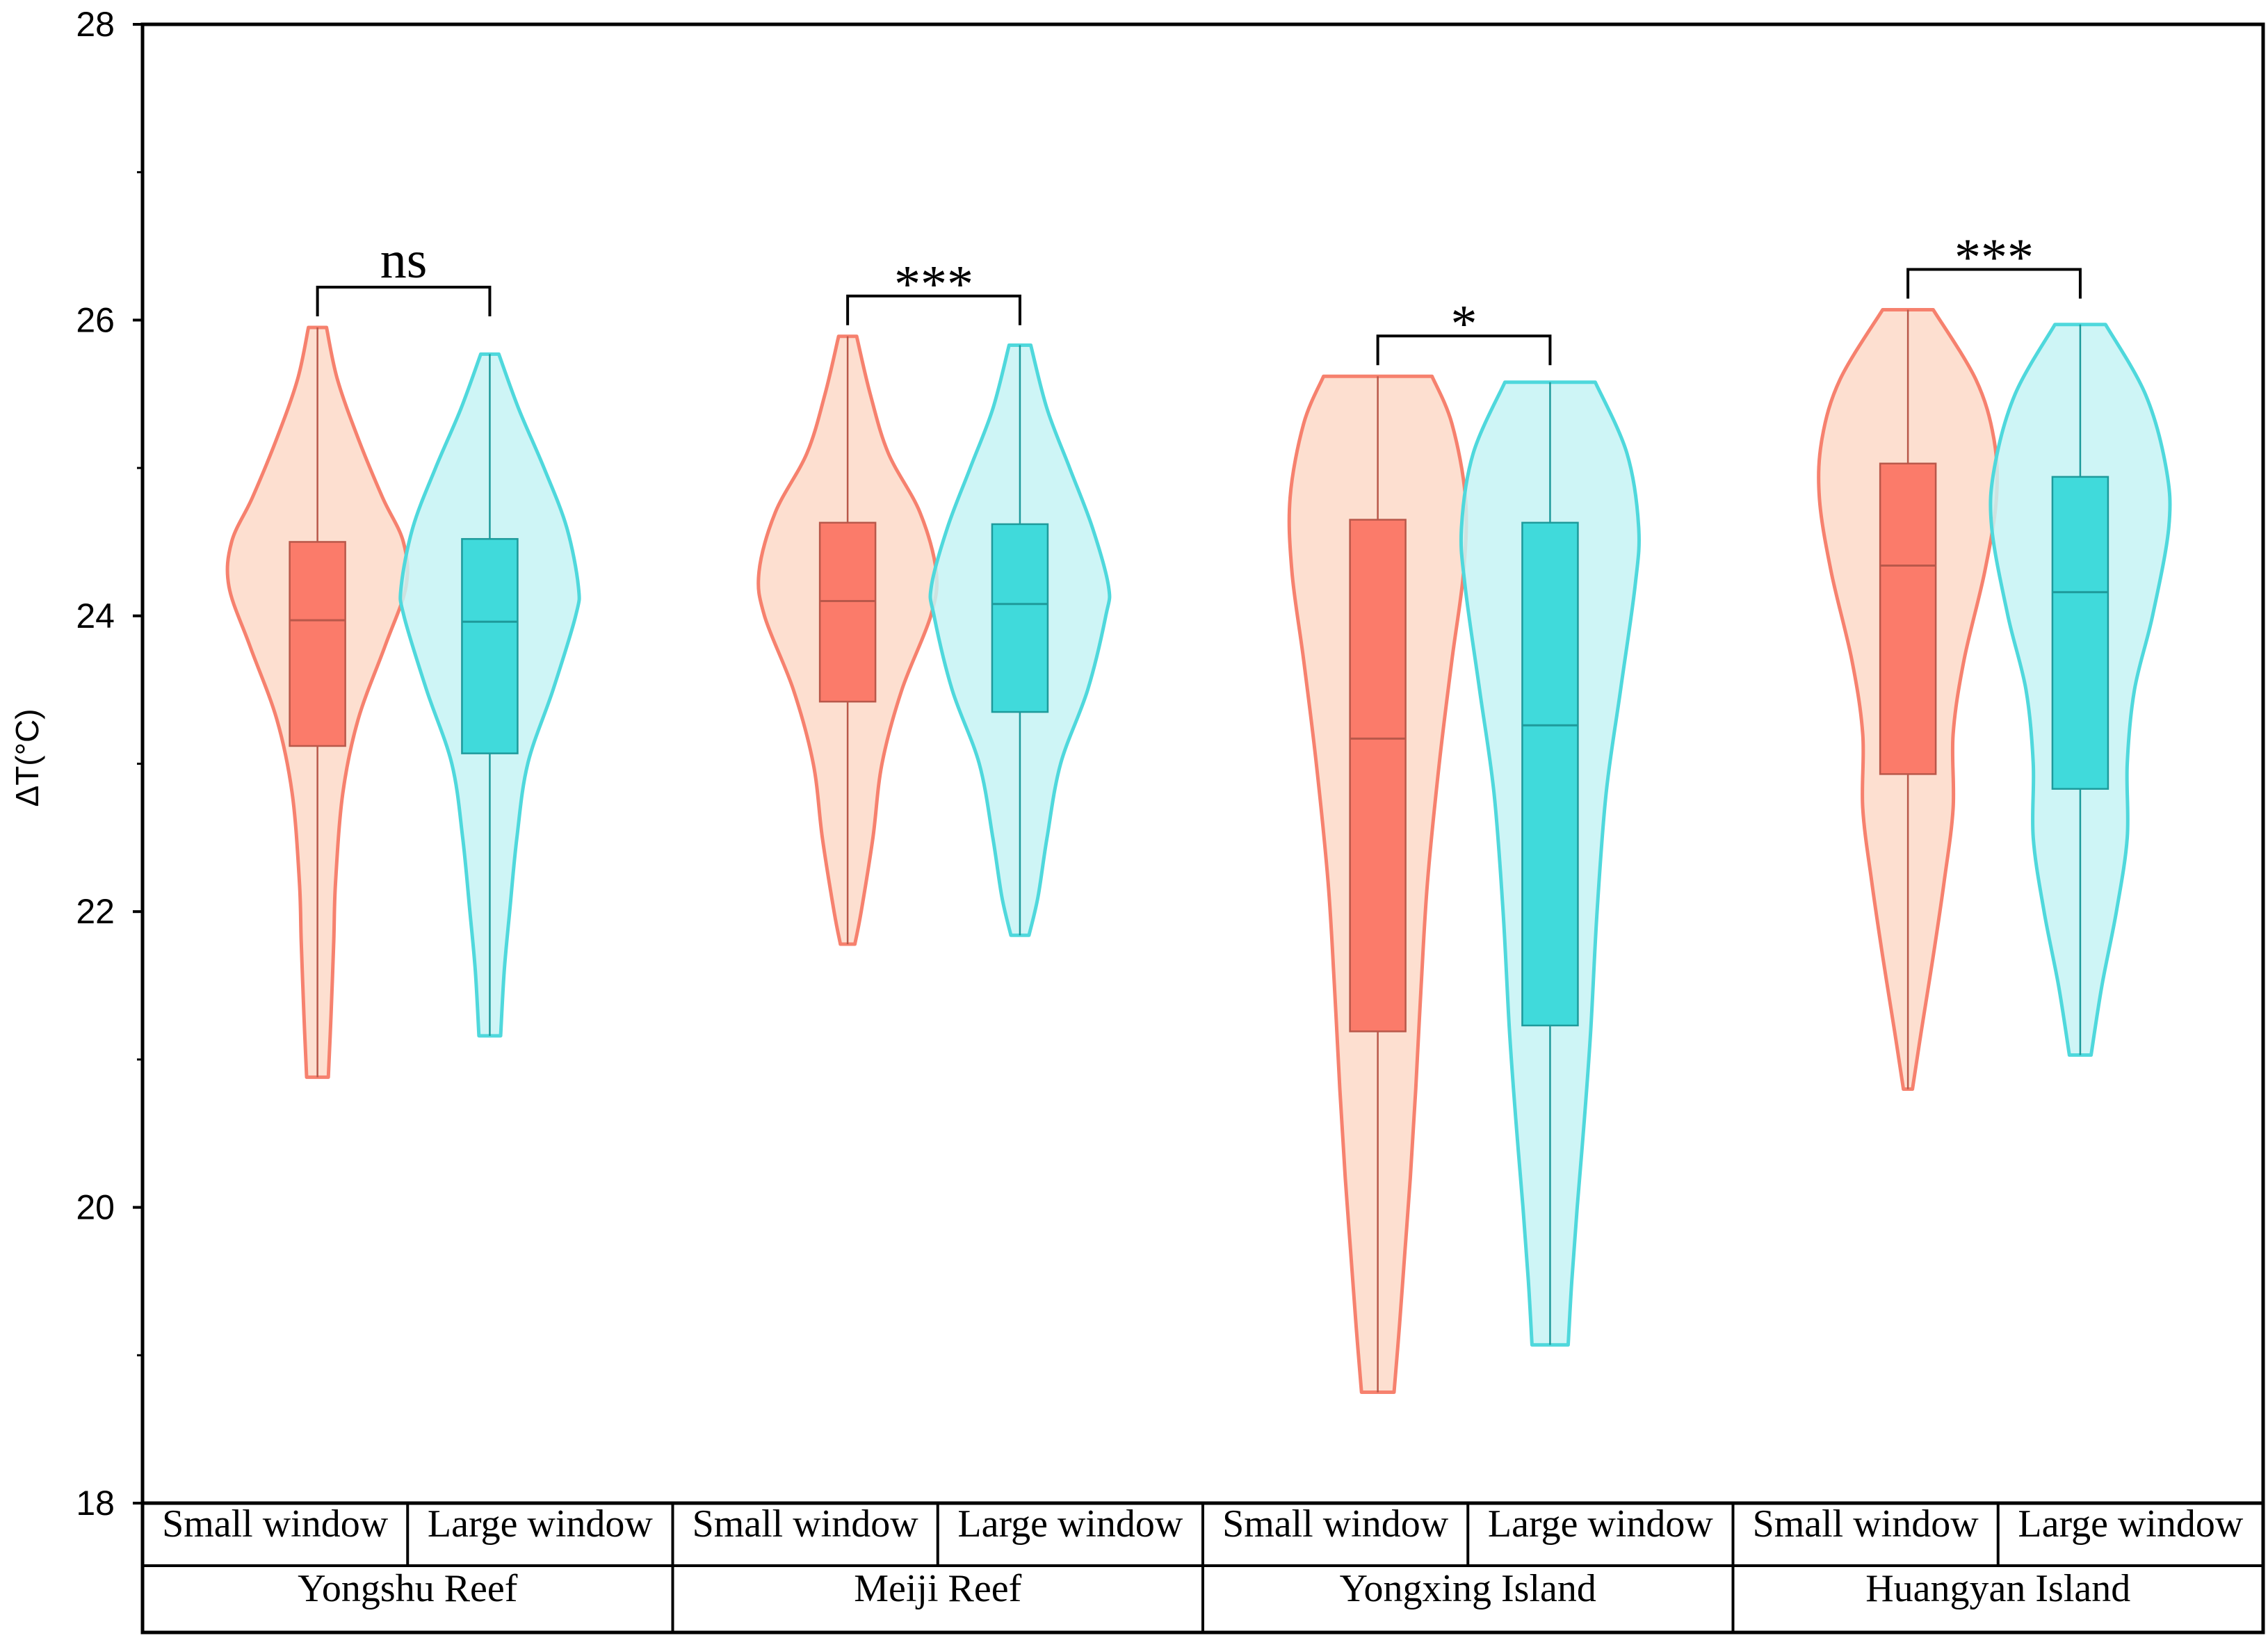  What do you see at coordinates (404, 260) in the screenshot?
I see `significance-label: ns` at bounding box center [404, 260].